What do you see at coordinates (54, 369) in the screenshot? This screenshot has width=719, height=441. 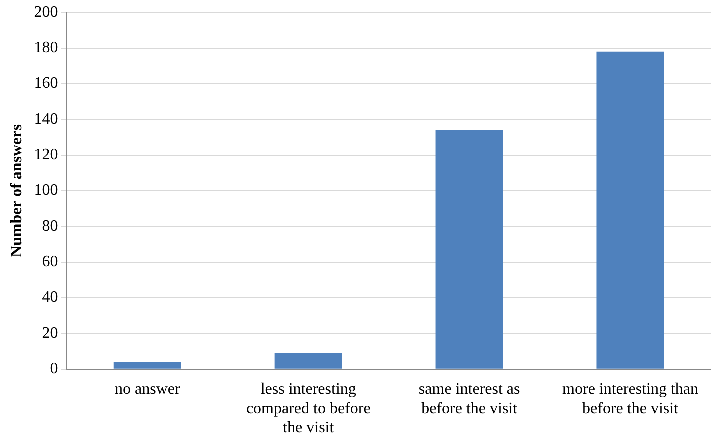 I see `y-tick-label: 0` at bounding box center [54, 369].